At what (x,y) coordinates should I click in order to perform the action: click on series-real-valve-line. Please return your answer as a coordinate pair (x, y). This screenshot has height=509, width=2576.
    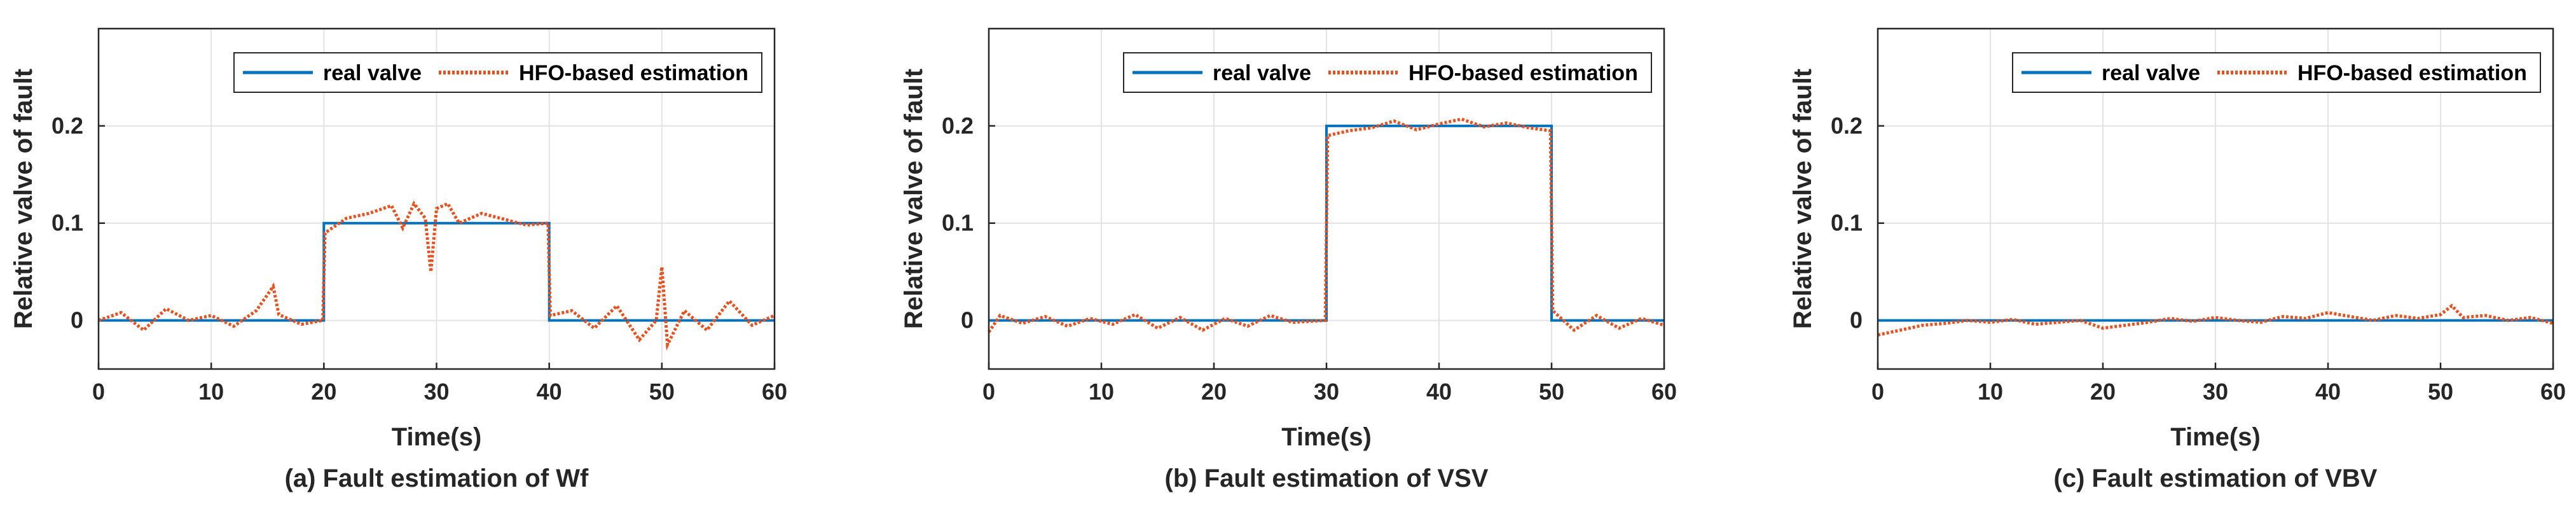
    Looking at the image, I should click on (1327, 223).